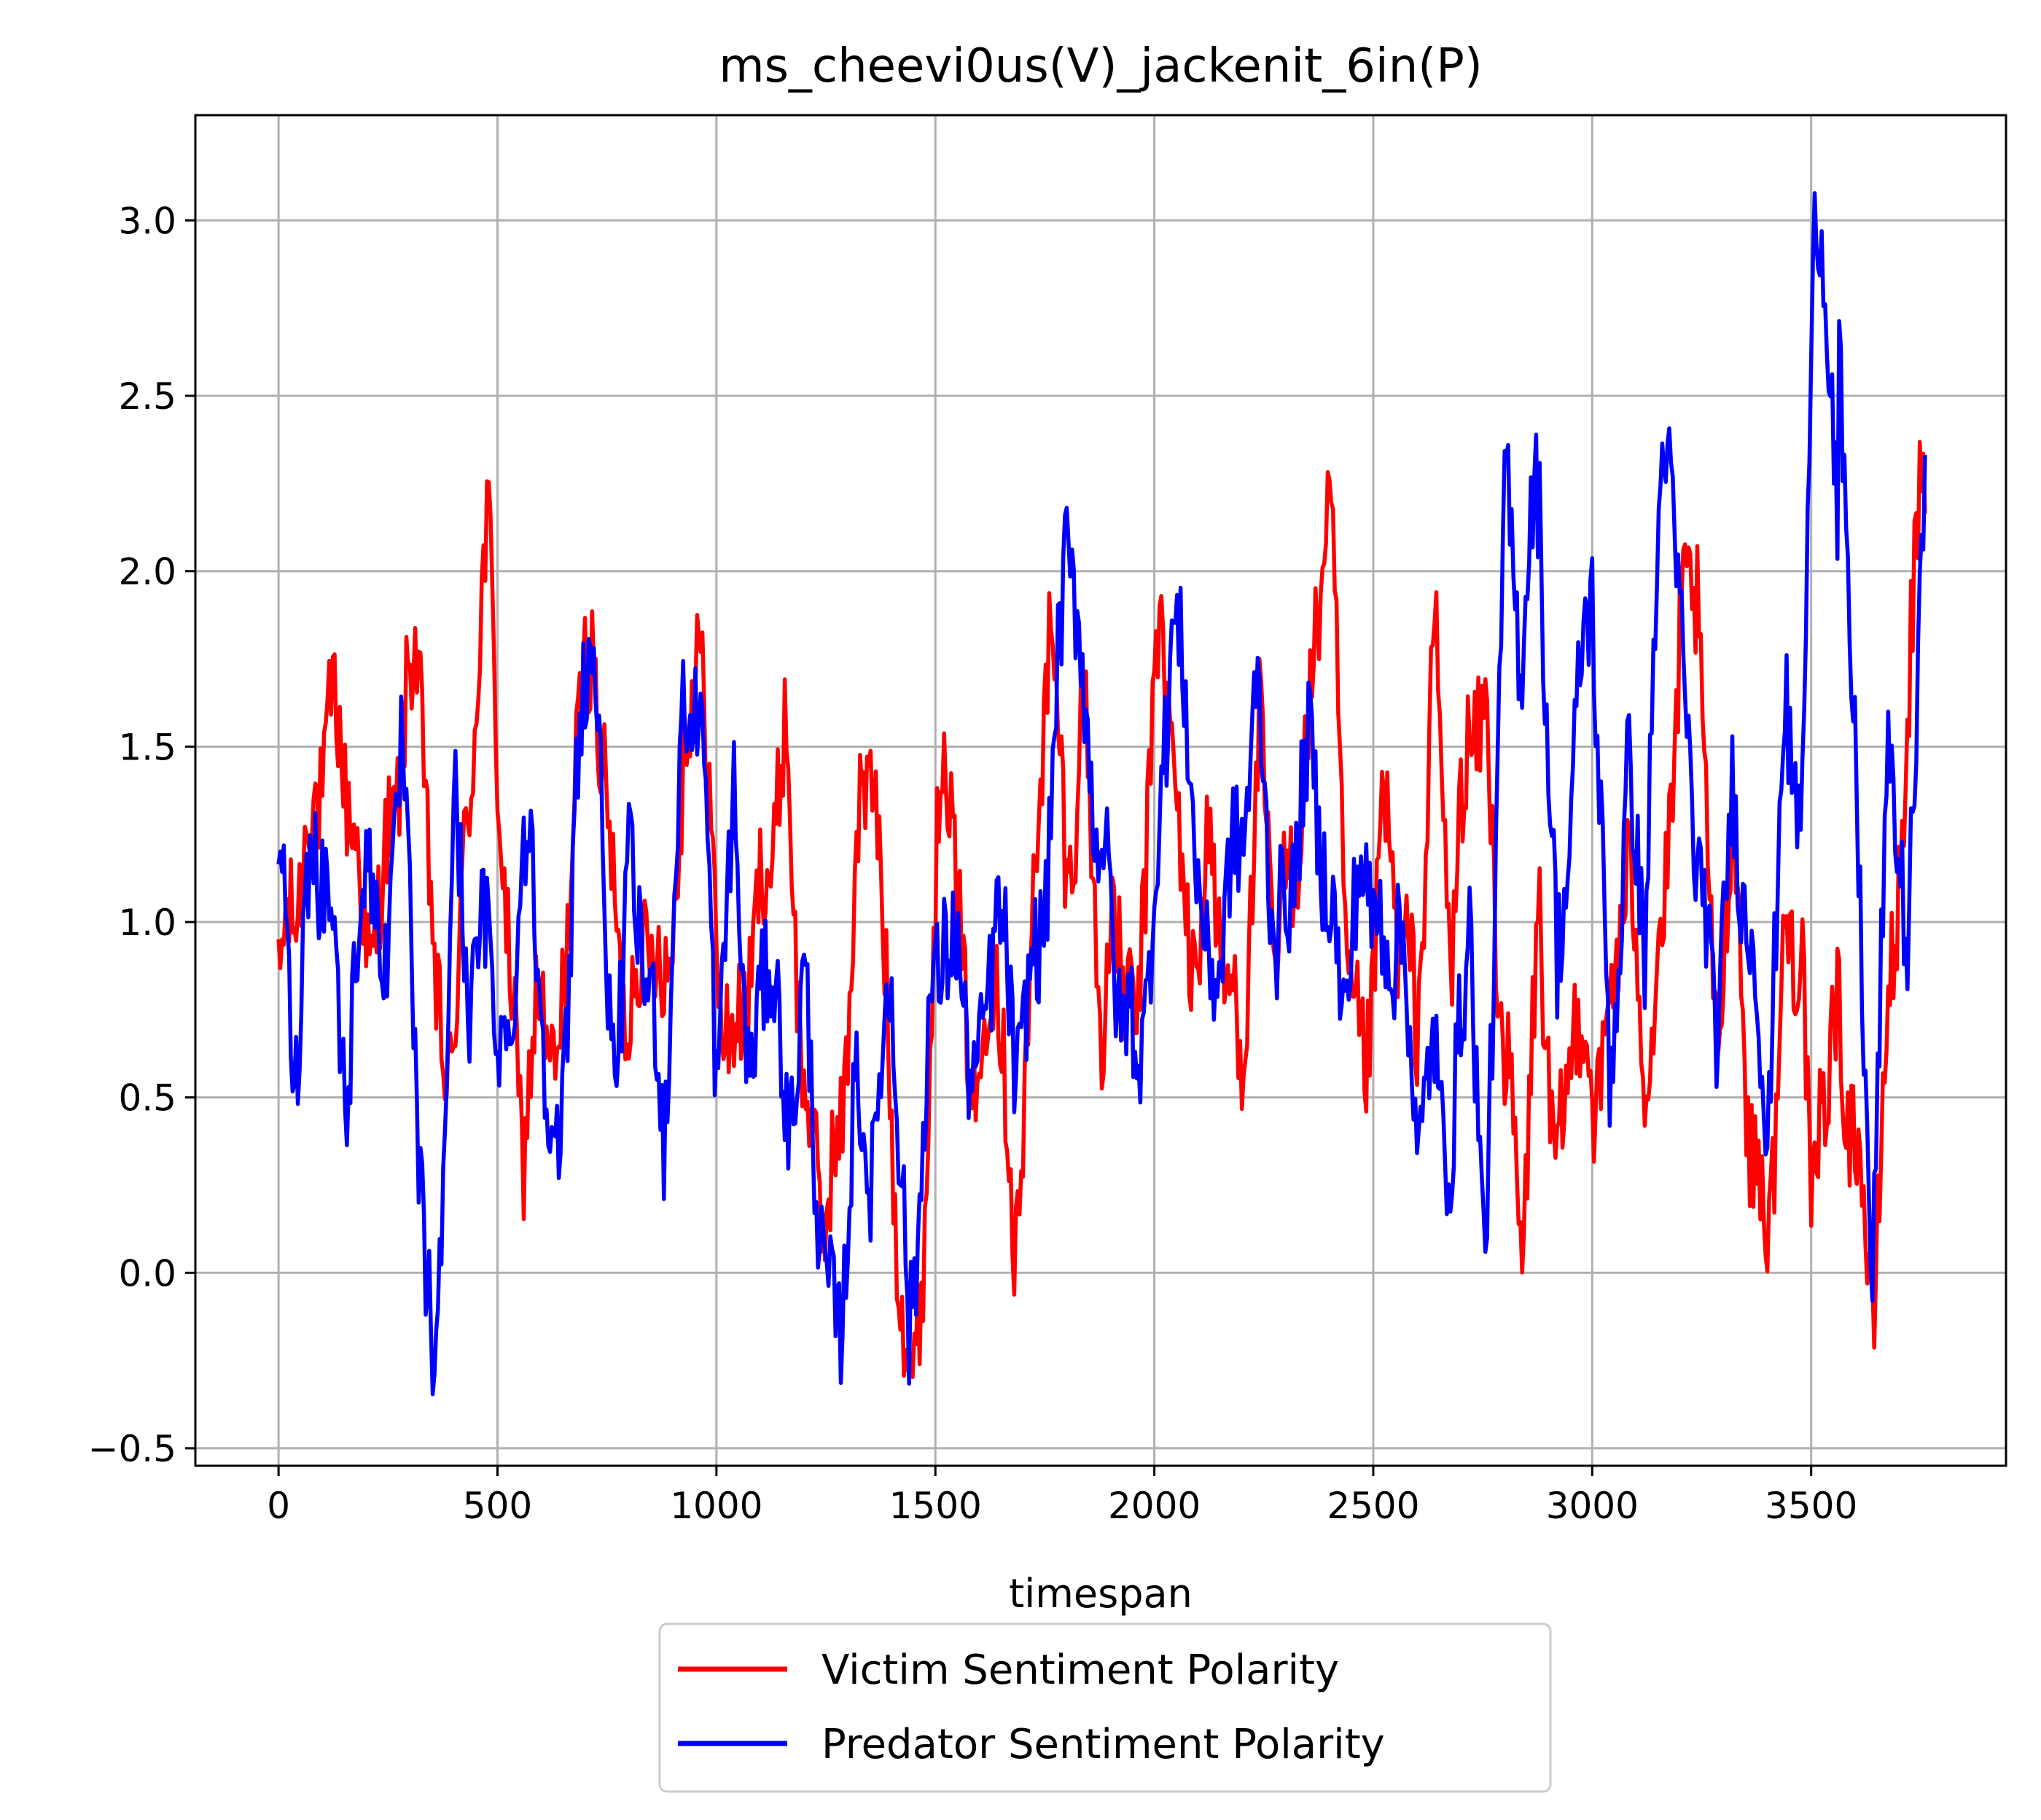 The image size is (2041, 1820). I want to click on chart-title: ms_cheevi0us(V)_jackenit_6in(P), so click(1101, 66).